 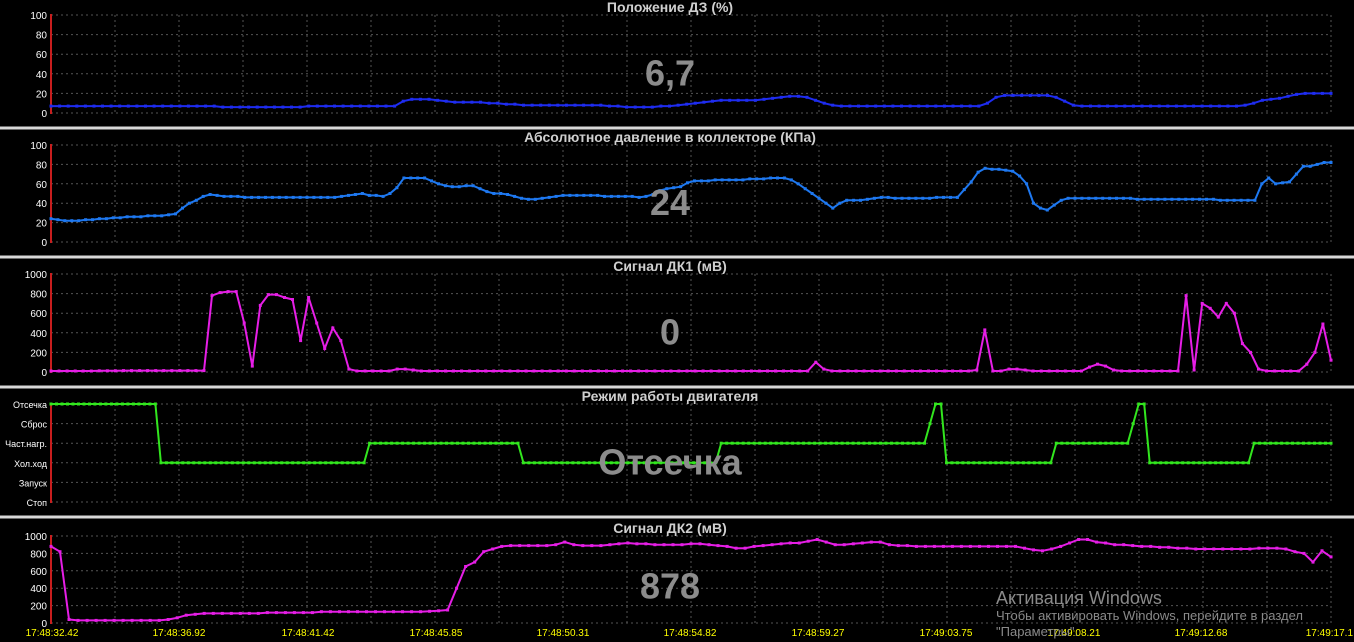 I want to click on watermark-title: Активация Windows, so click(x=1079, y=598).